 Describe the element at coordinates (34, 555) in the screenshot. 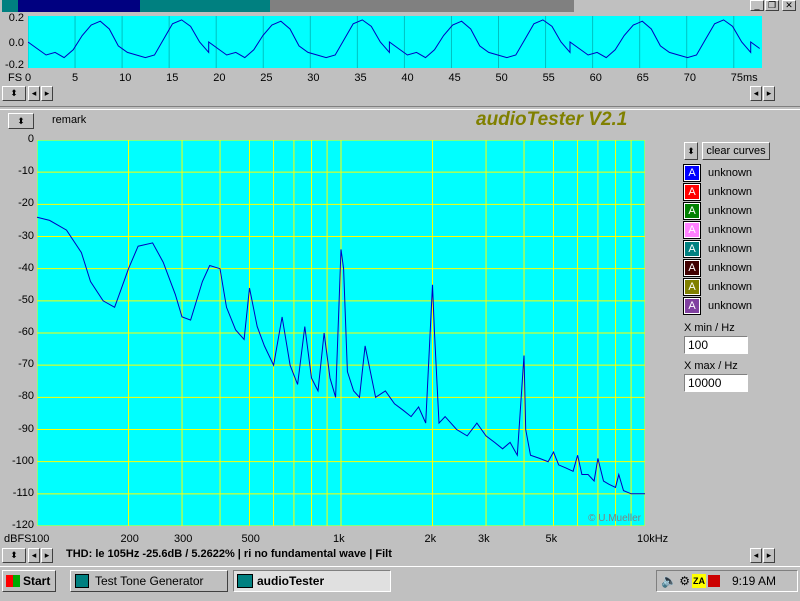

I see `spectrum-left-button: ◂` at that location.